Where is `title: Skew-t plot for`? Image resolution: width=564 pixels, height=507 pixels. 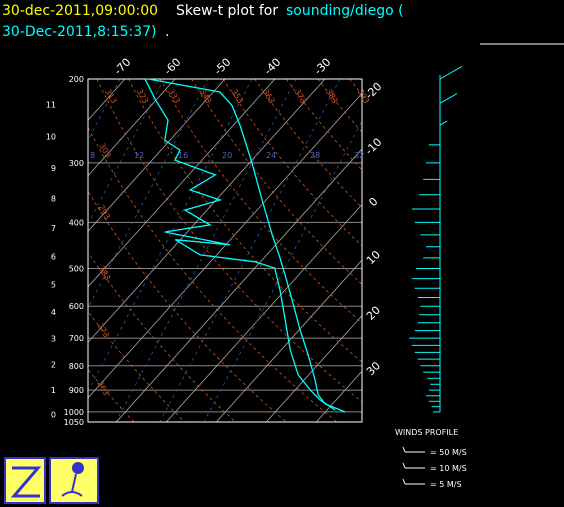
title: Skew-t plot for is located at coordinates (227, 11).